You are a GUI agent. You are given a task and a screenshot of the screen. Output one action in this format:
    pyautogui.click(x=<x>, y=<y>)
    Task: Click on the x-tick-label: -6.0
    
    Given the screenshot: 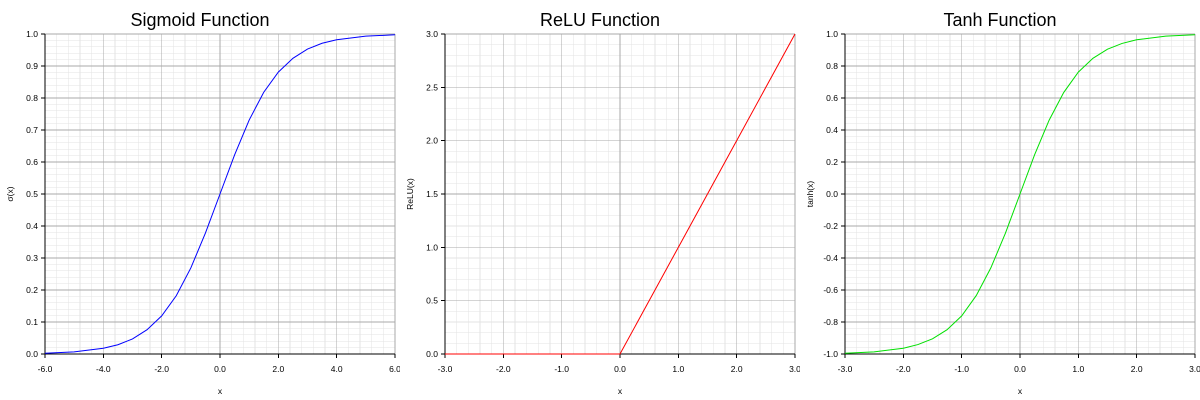 What is the action you would take?
    pyautogui.click(x=45, y=369)
    